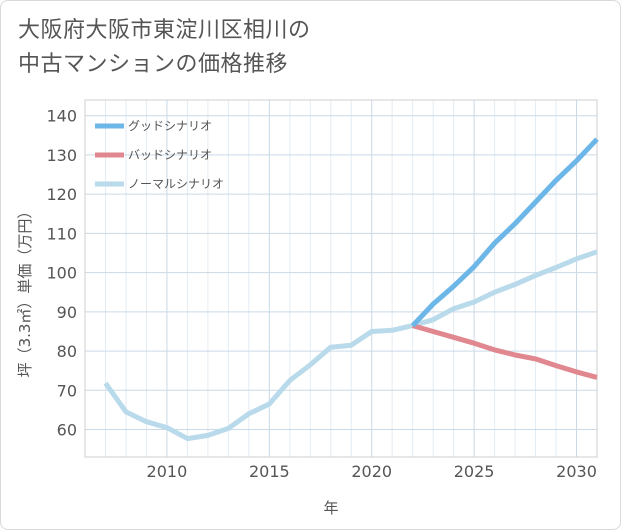 The image size is (621, 530). What do you see at coordinates (25, 291) in the screenshot?
I see `y-axis-label: 坪（3.3㎡）単価（万円）` at bounding box center [25, 291].